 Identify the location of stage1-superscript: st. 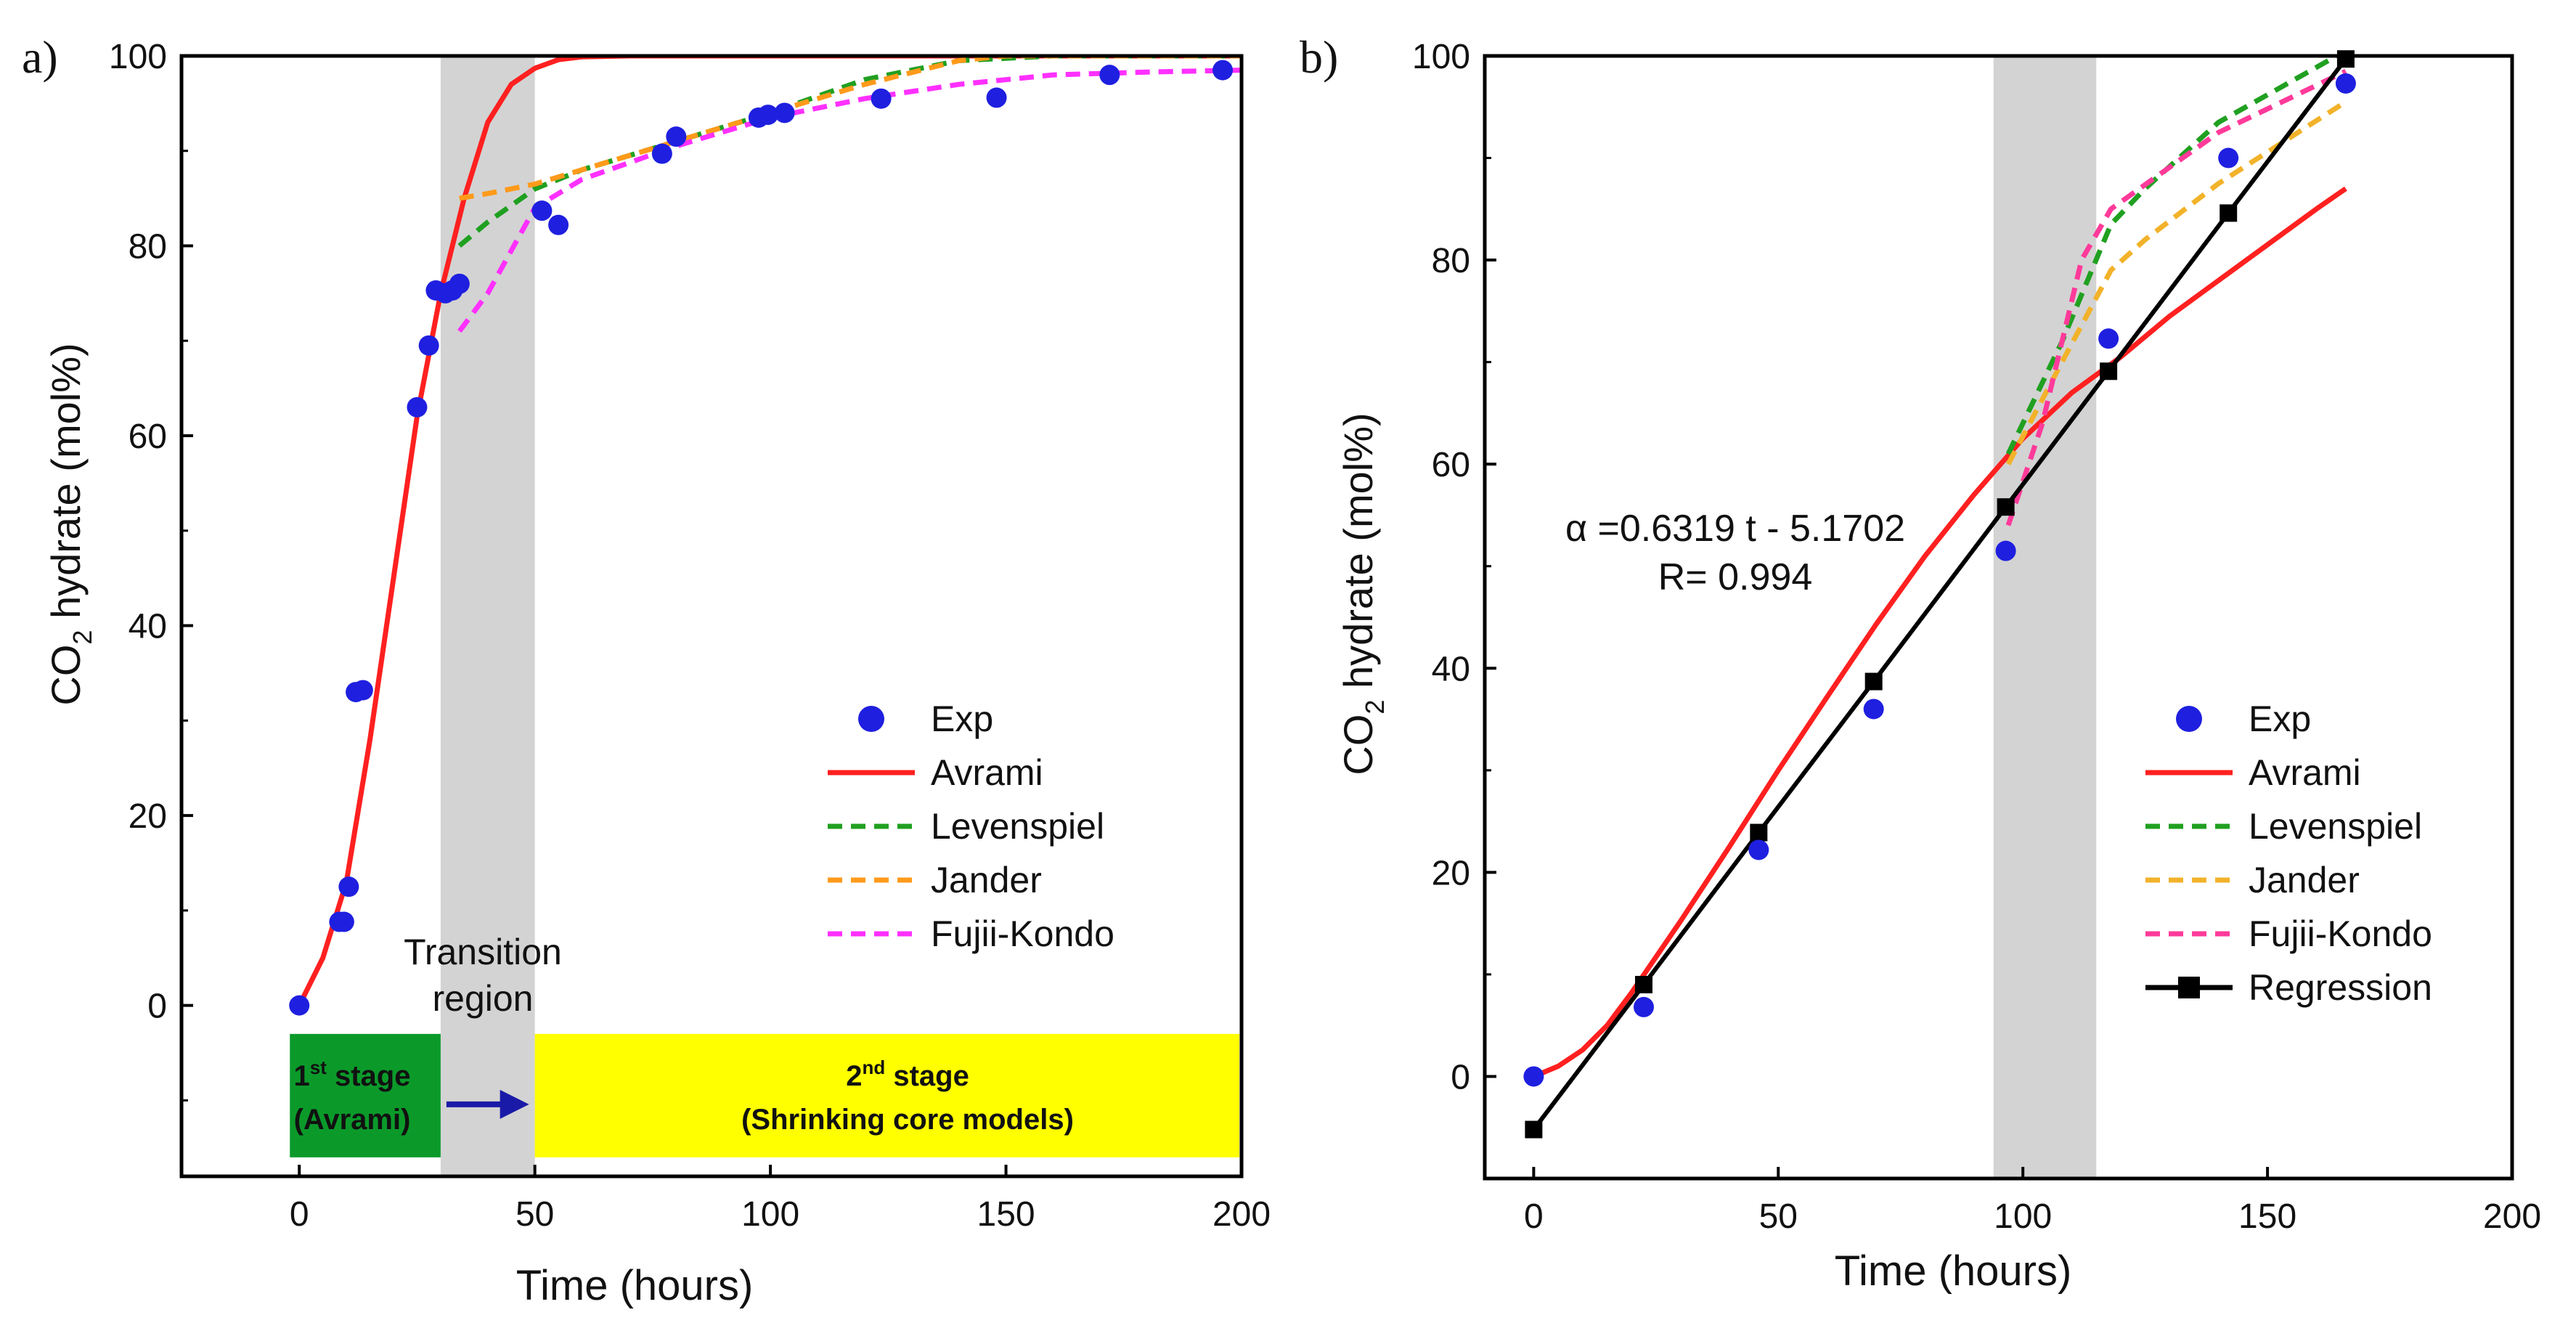
(318, 1067).